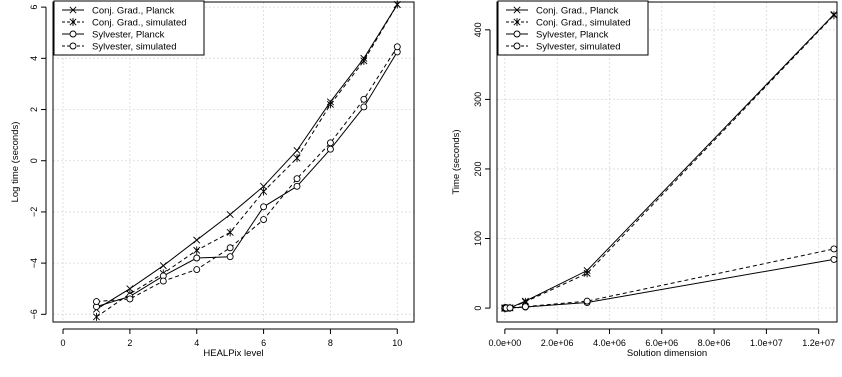 This screenshot has height=377, width=842. Describe the element at coordinates (196, 343) in the screenshot. I see `x-tick-label: 4` at that location.